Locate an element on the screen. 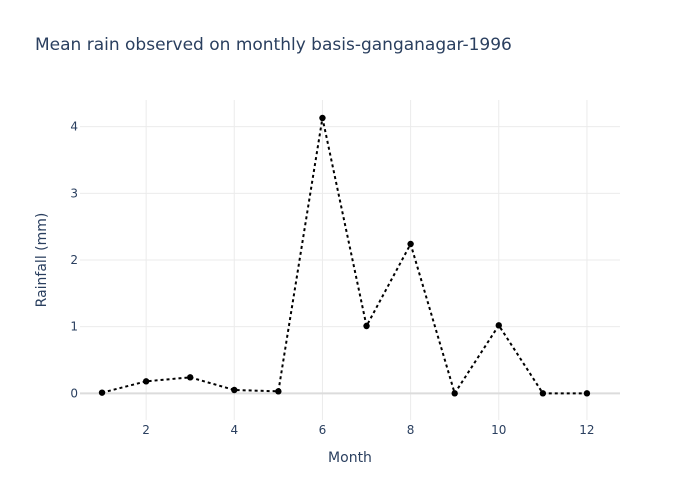 Image resolution: width=700 pixels, height=500 pixels. x-tick-label: 4 is located at coordinates (234, 430).